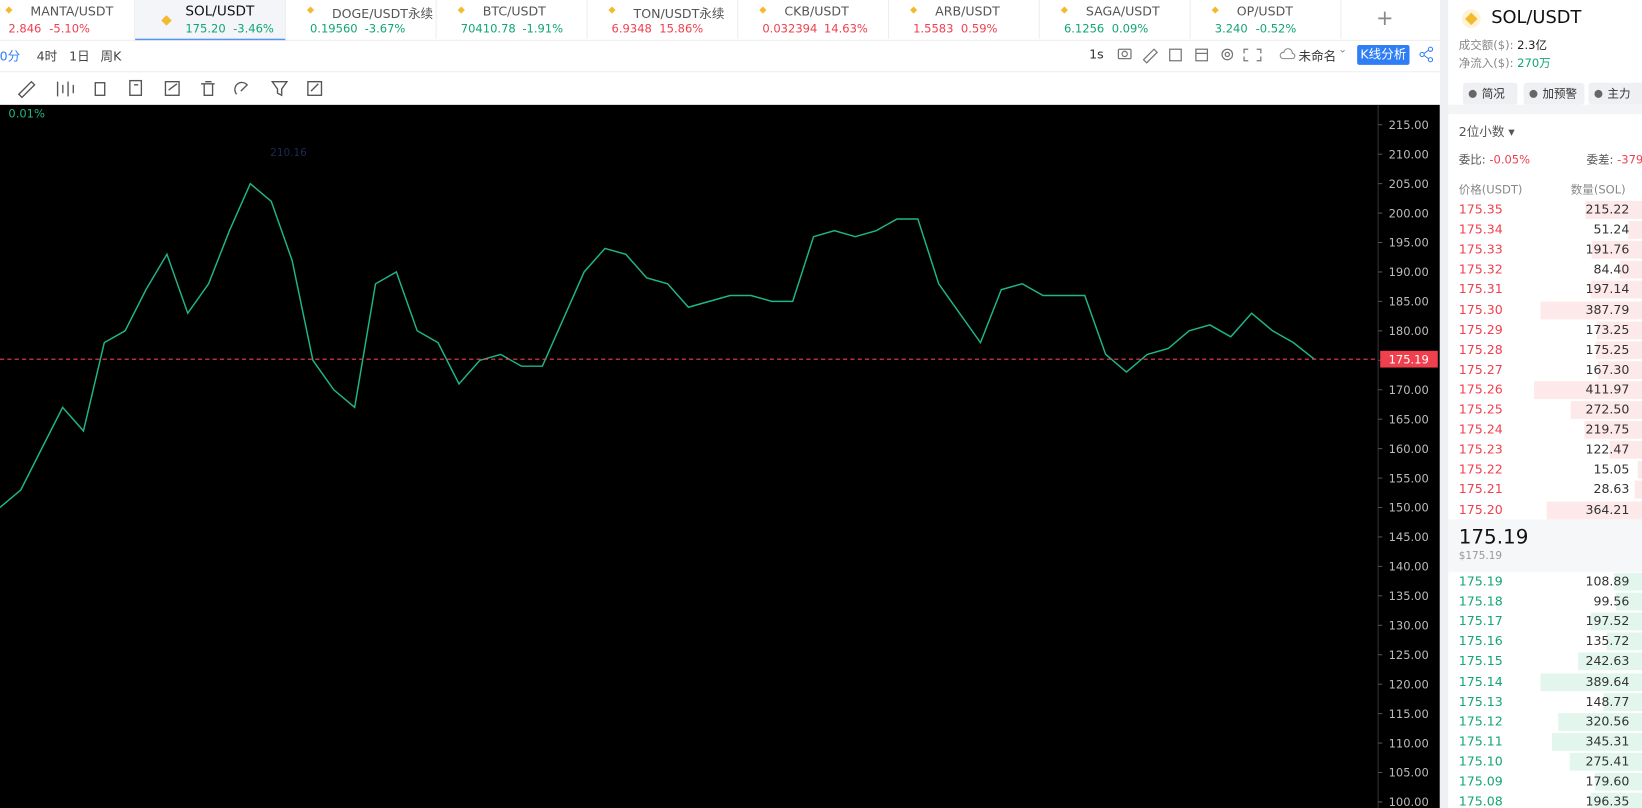 The width and height of the screenshot is (1642, 808). Describe the element at coordinates (1545, 270) in the screenshot. I see `book-row: 175.32 84.40` at that location.